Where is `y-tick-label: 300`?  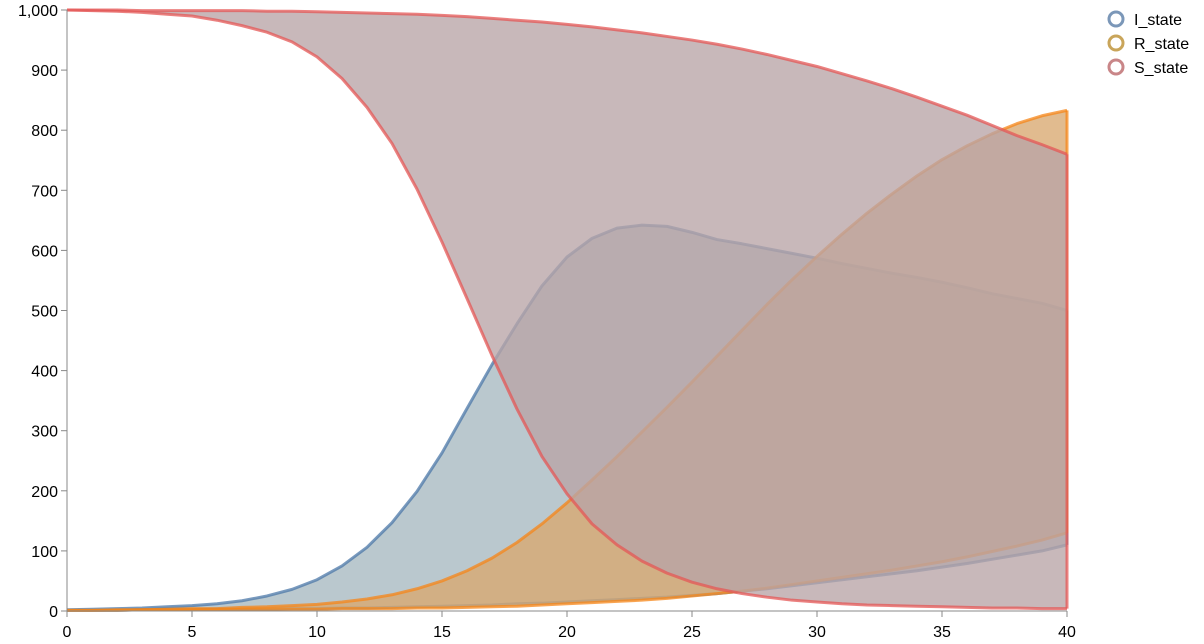 y-tick-label: 300 is located at coordinates (44, 432).